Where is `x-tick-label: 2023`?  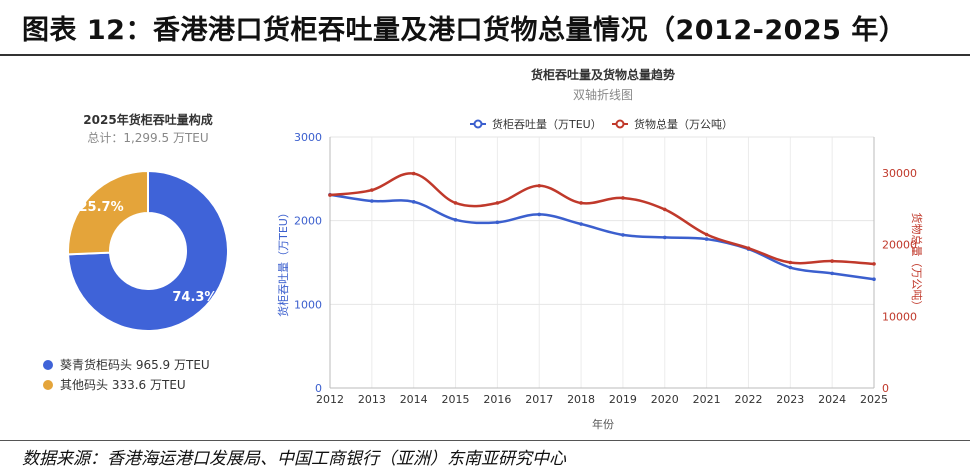
x-tick-label: 2023 is located at coordinates (790, 399).